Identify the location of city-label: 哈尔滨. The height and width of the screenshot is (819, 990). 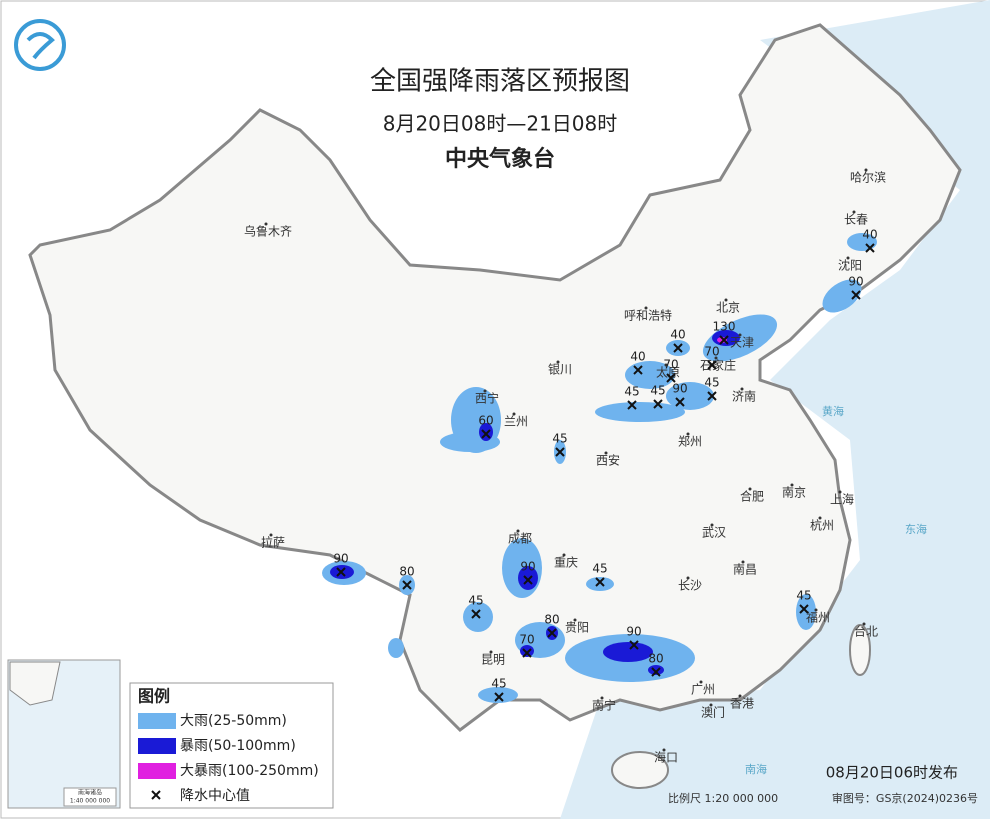
(868, 177).